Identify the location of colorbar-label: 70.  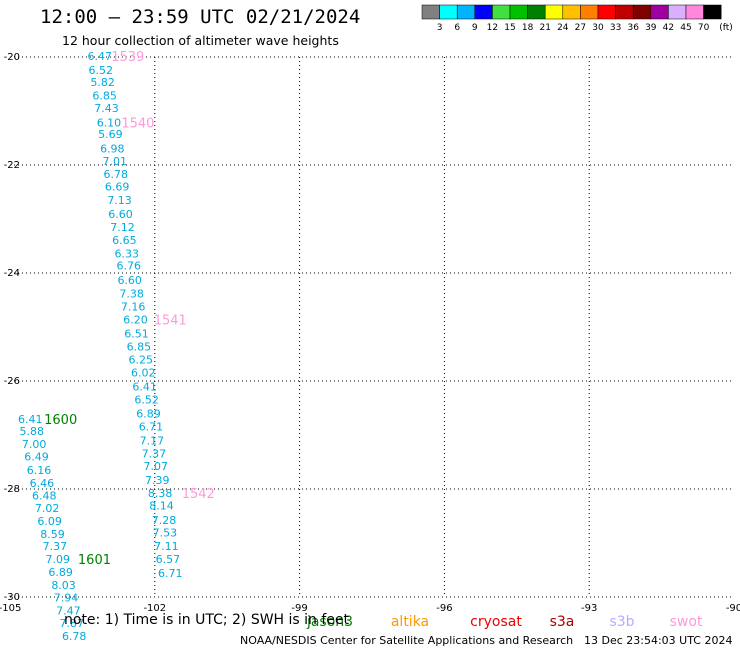
(704, 28).